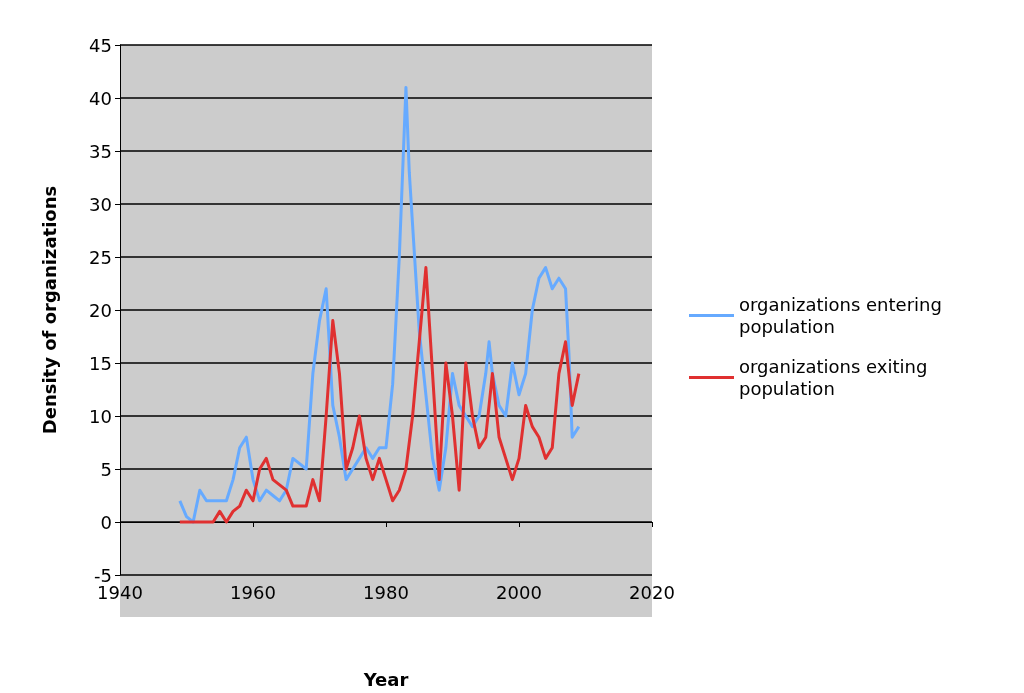 Image resolution: width=1024 pixels, height=693 pixels. I want to click on x-tick-label: 1960, so click(253, 592).